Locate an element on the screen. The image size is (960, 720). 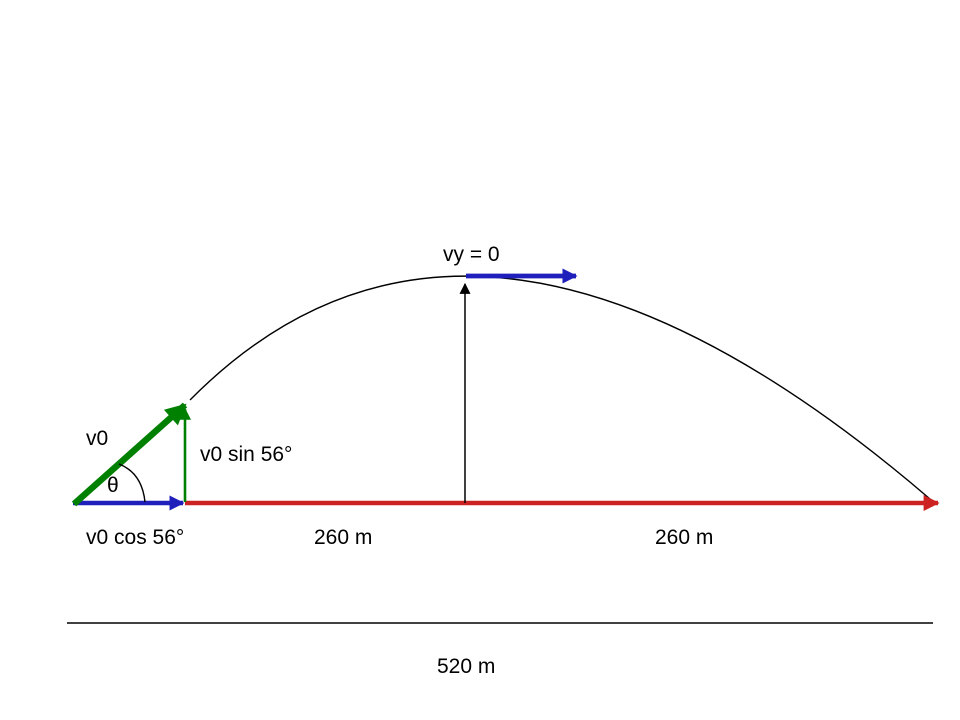
half-range-right-label: 260 m is located at coordinates (684, 537).